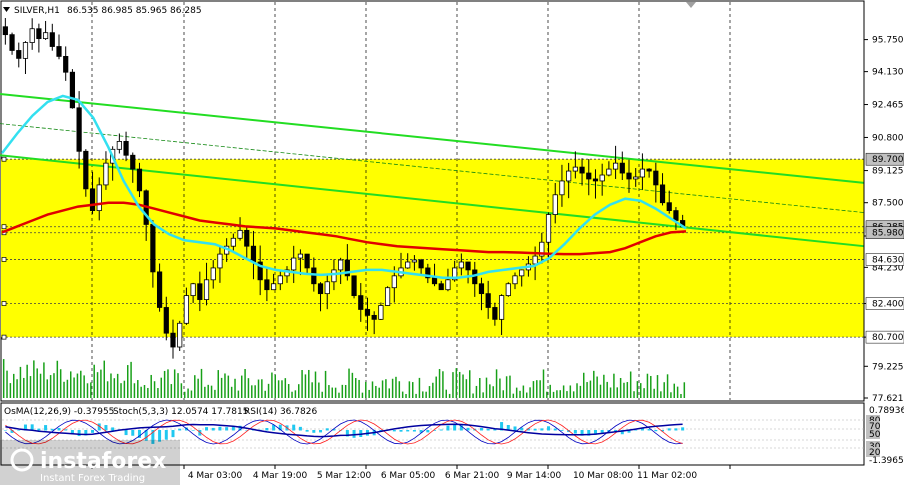 The width and height of the screenshot is (904, 485). What do you see at coordinates (344, 432) in the screenshot?
I see `stoch-signal-line` at bounding box center [344, 432].